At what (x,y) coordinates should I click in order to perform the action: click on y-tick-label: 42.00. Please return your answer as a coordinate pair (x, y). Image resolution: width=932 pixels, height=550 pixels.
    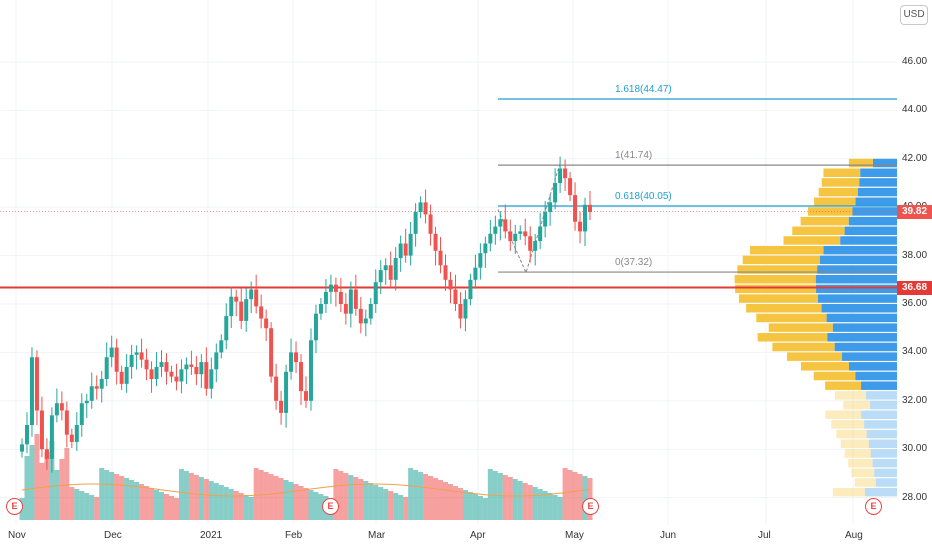
    Looking at the image, I should click on (915, 158).